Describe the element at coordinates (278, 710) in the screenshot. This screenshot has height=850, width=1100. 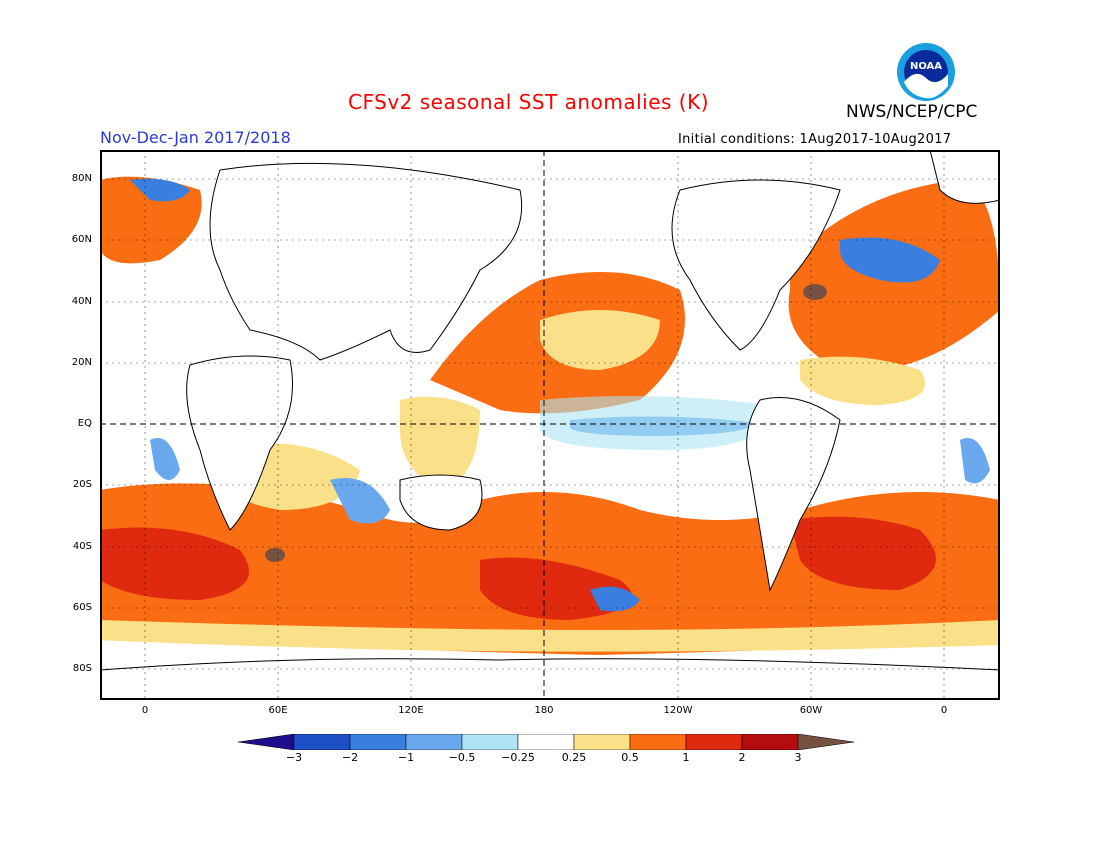
I see `lon-label: 60E` at that location.